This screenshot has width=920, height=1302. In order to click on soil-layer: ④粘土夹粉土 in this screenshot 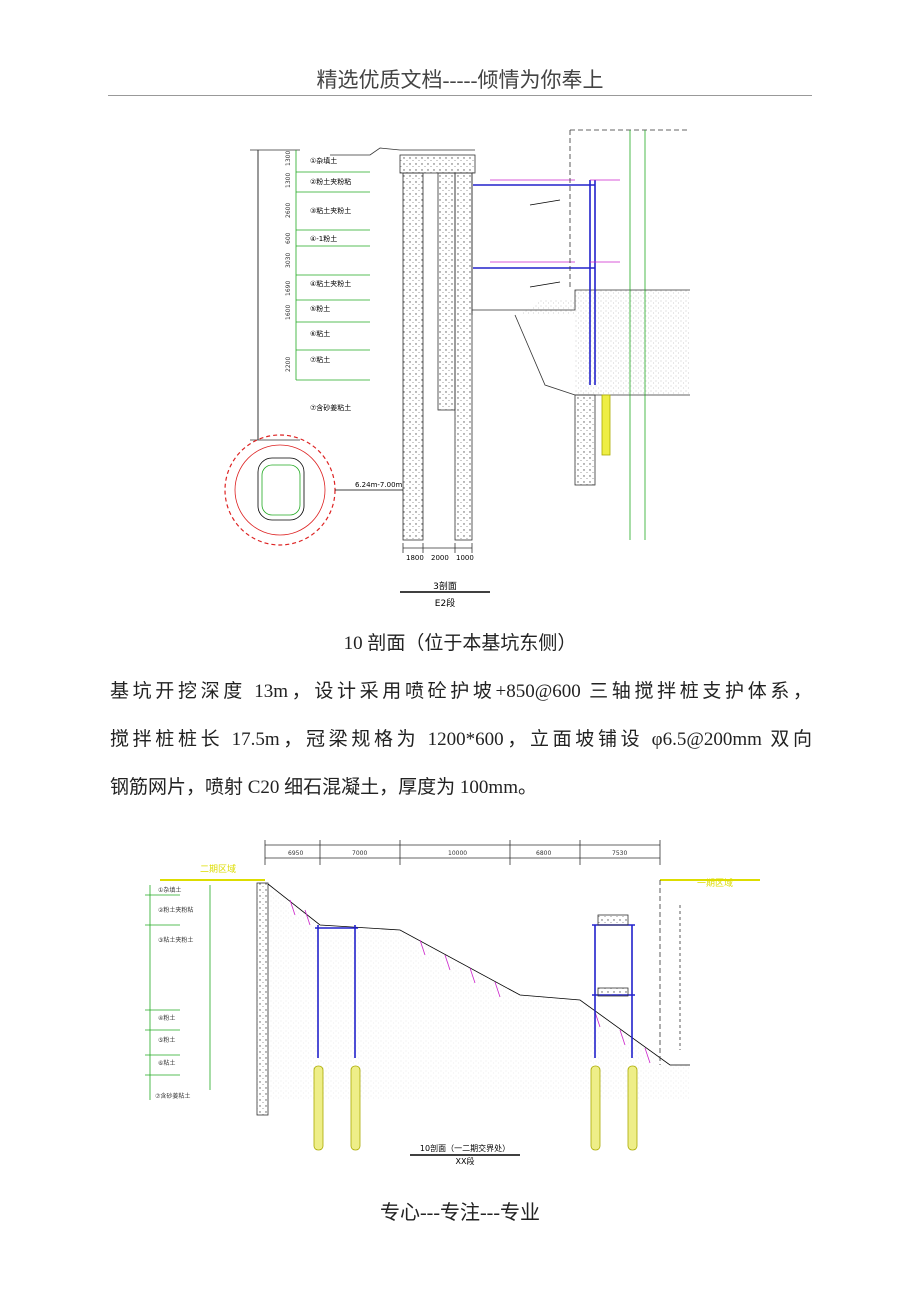, I will do `click(330, 283)`.